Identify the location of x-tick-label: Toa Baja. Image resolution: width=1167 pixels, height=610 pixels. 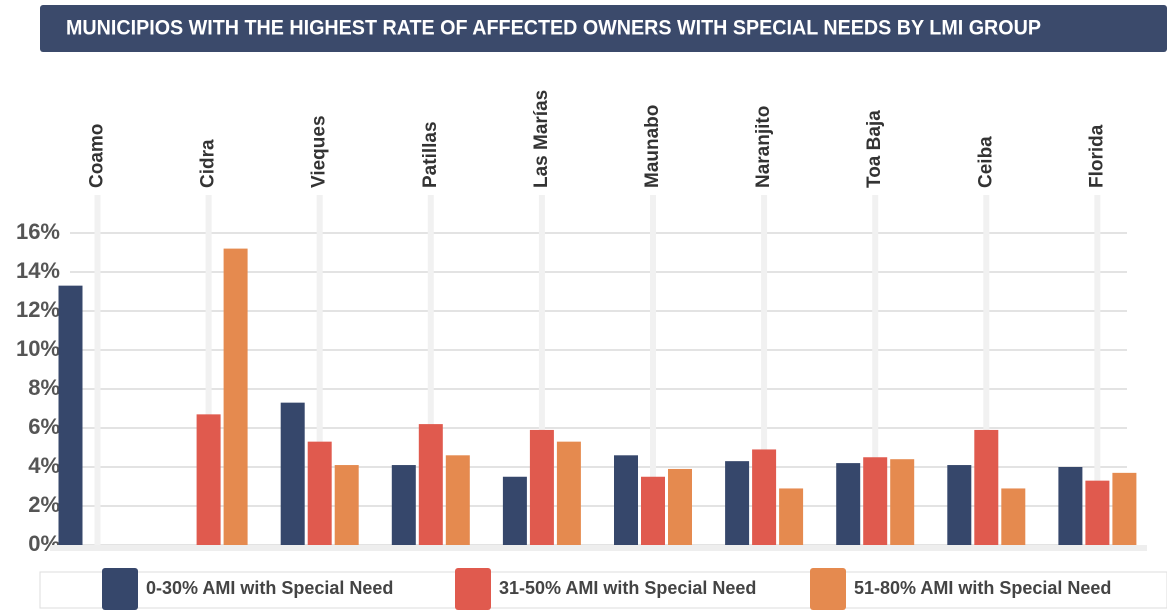
(874, 149).